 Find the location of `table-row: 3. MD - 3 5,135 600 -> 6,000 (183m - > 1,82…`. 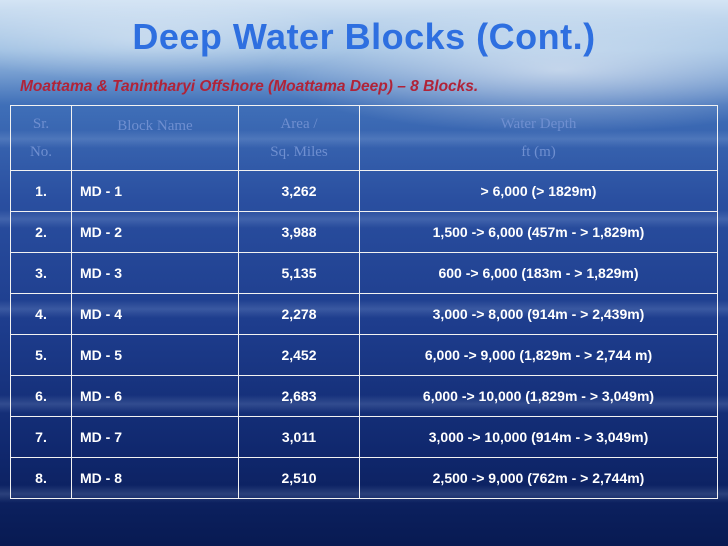

table-row: 3. MD - 3 5,135 600 -> 6,000 (183m - > 1,82… is located at coordinates (364, 273).